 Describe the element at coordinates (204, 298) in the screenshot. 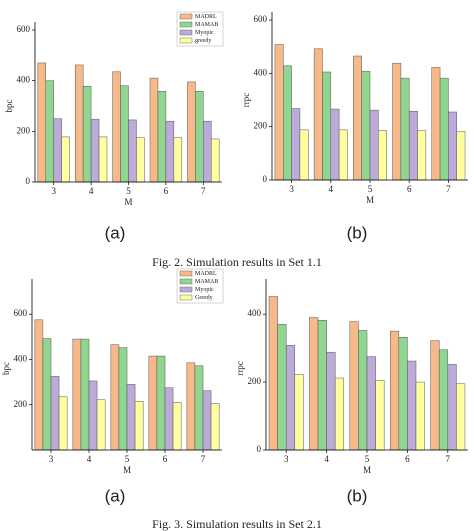

I see `legend-label: Greedy` at that location.